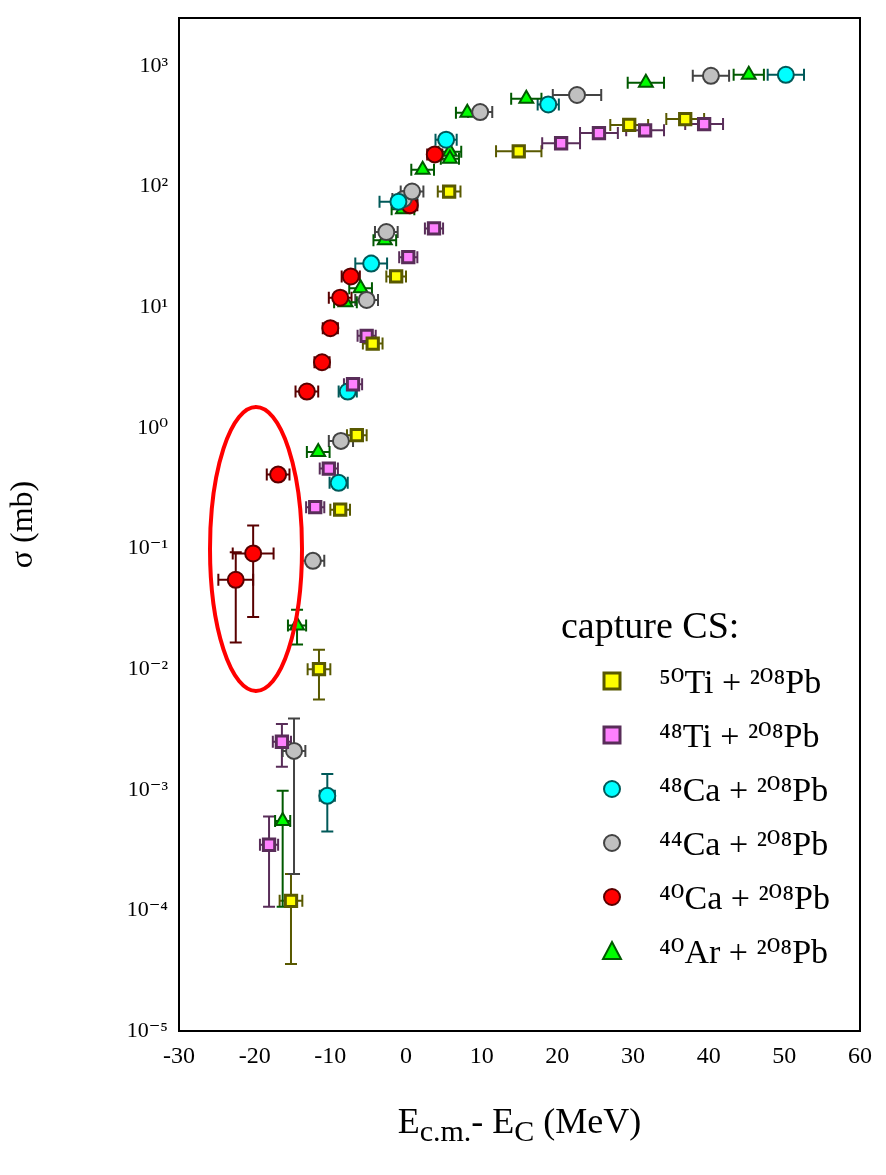  I want to click on legend-label: ⁴⁰Ar + ²⁰⁸Pb, so click(743, 951).